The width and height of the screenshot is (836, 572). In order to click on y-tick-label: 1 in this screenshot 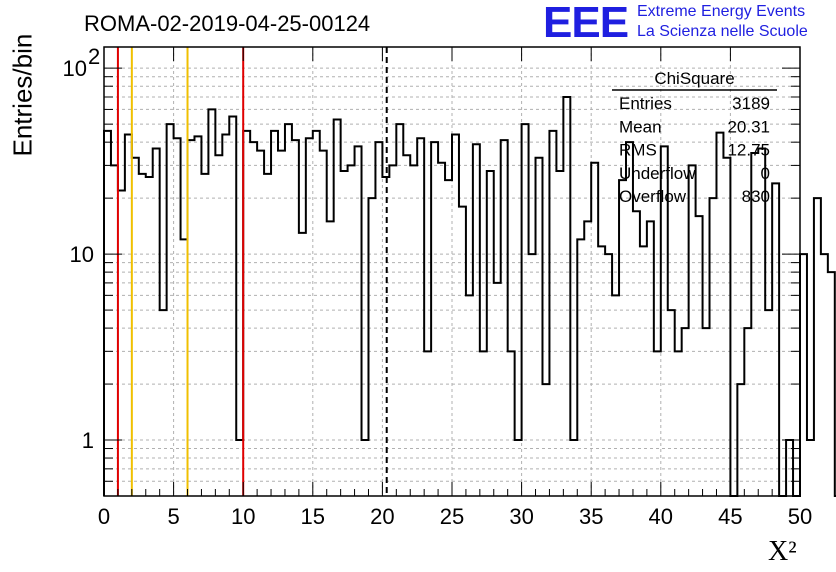, I will do `click(88, 440)`.